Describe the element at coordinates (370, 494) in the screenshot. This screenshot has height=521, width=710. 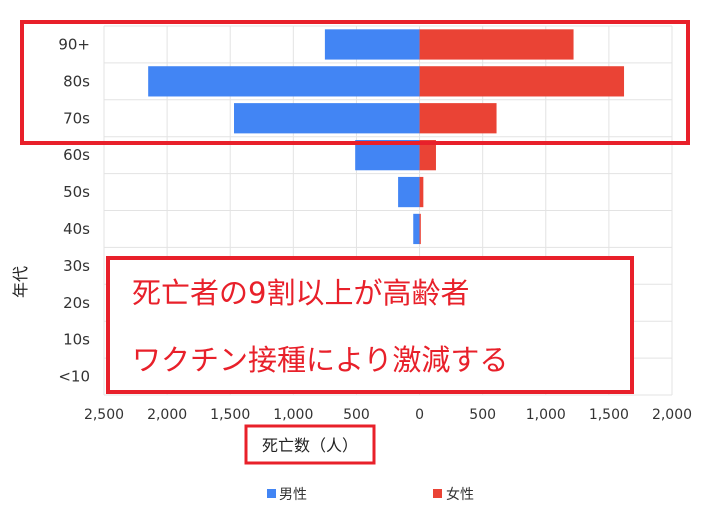
I see `legend: 男性 女性` at that location.